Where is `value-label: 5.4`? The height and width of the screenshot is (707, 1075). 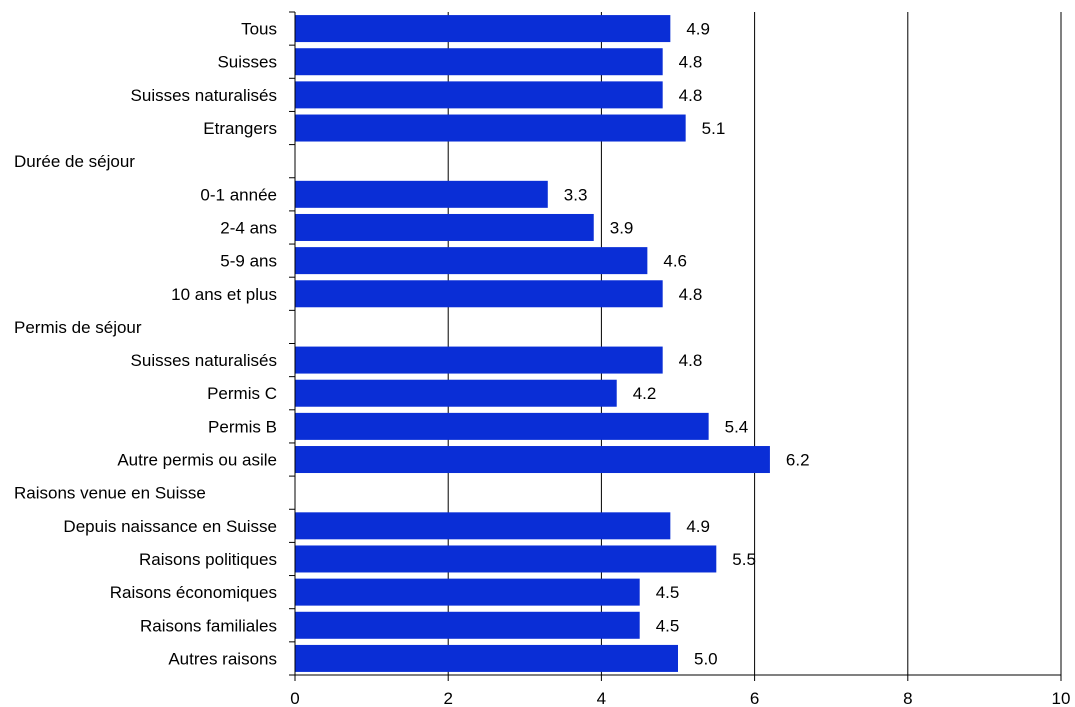
value-label: 5.4 is located at coordinates (737, 426).